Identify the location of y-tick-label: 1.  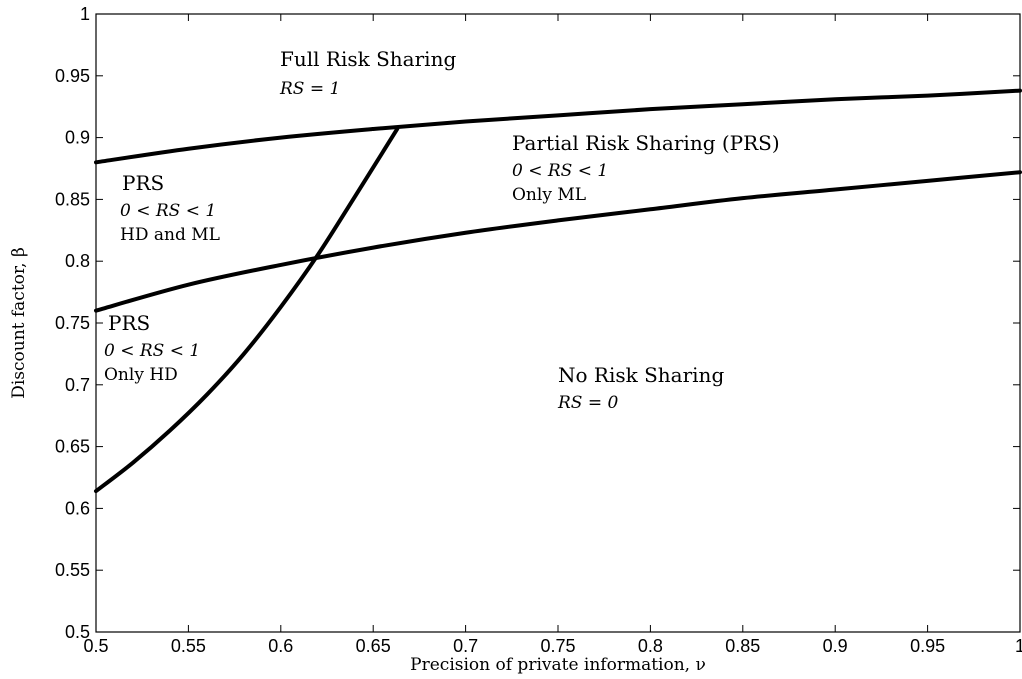
(85, 14).